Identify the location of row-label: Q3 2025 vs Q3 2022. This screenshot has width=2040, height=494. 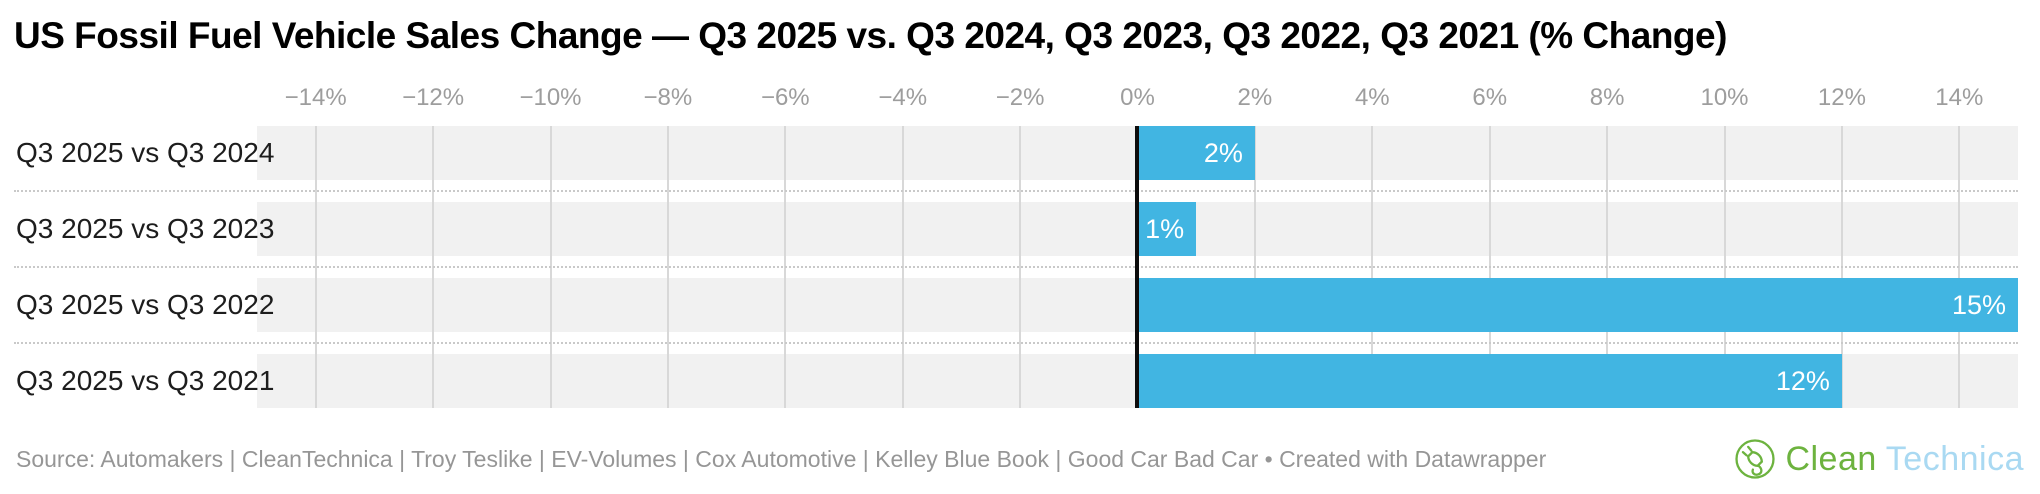
(145, 304).